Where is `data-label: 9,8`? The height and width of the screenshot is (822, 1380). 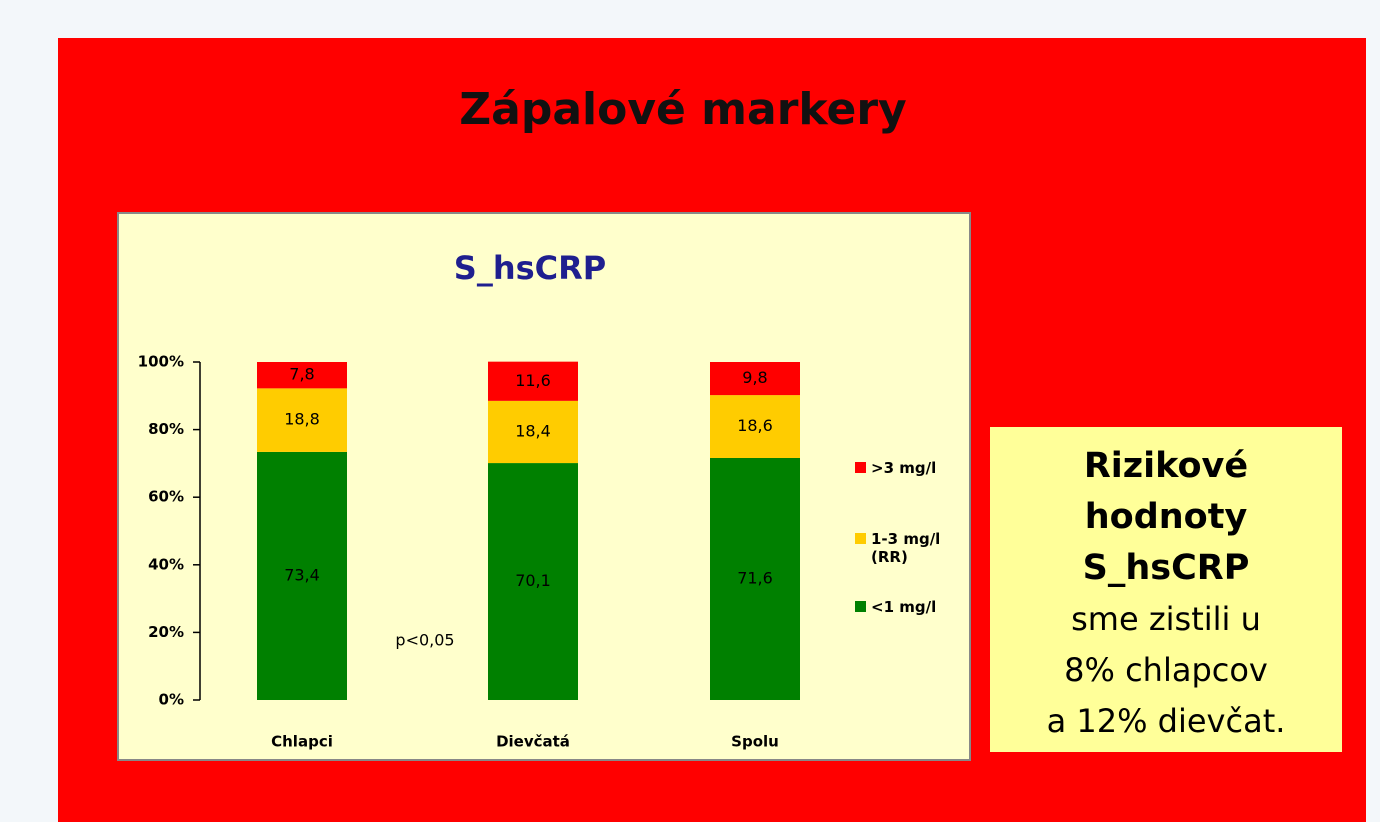
data-label: 9,8 is located at coordinates (754, 377).